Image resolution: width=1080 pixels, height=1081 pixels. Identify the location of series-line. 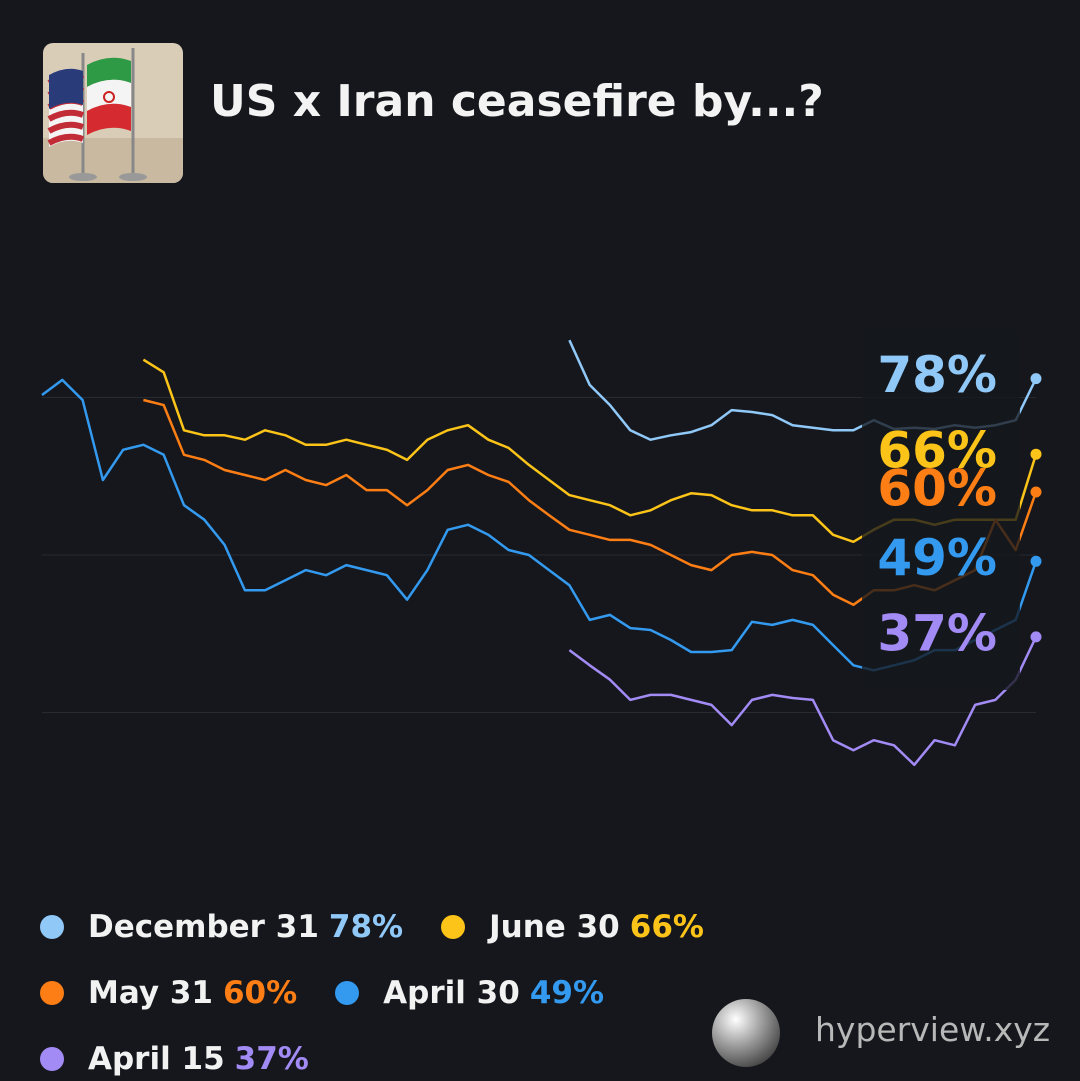
(803, 701).